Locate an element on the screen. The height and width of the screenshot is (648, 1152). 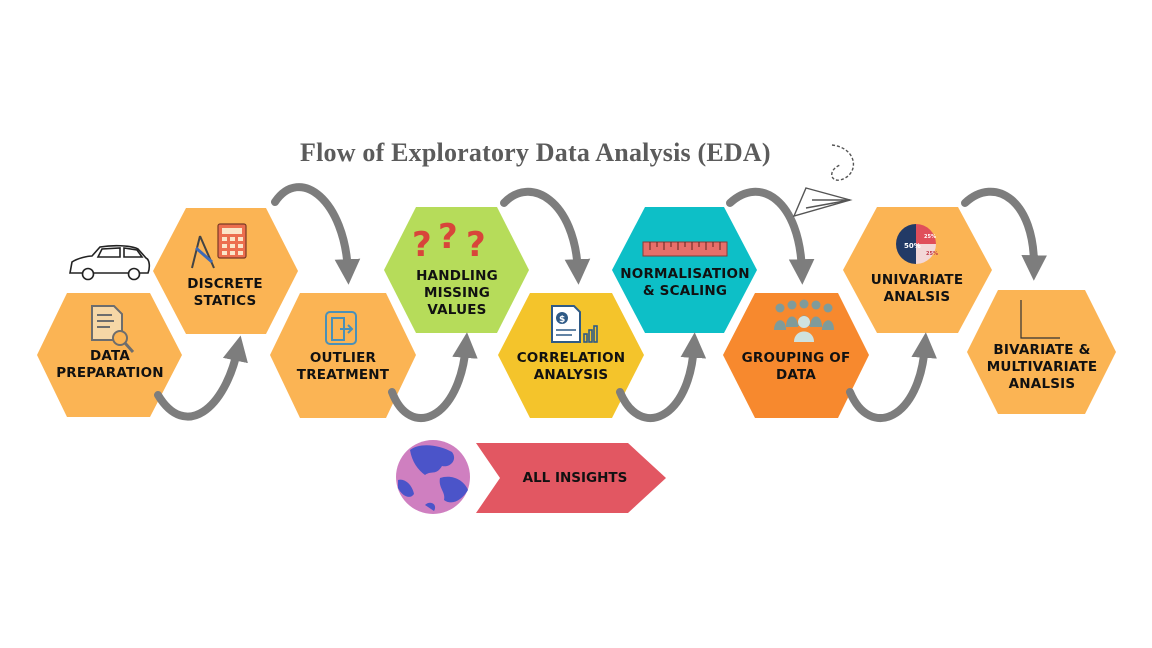
hex-bivariate-multivariate is located at coordinates (1041, 352).